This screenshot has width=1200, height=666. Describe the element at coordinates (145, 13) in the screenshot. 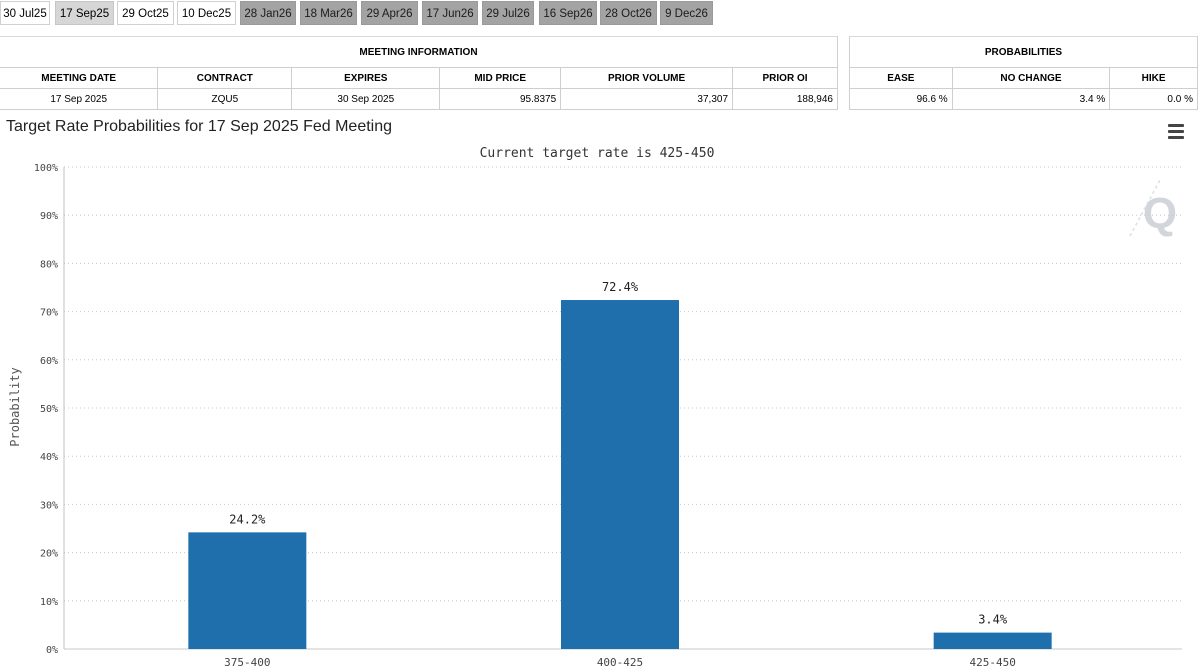

I see `meeting-tab: 29 Oct25` at that location.